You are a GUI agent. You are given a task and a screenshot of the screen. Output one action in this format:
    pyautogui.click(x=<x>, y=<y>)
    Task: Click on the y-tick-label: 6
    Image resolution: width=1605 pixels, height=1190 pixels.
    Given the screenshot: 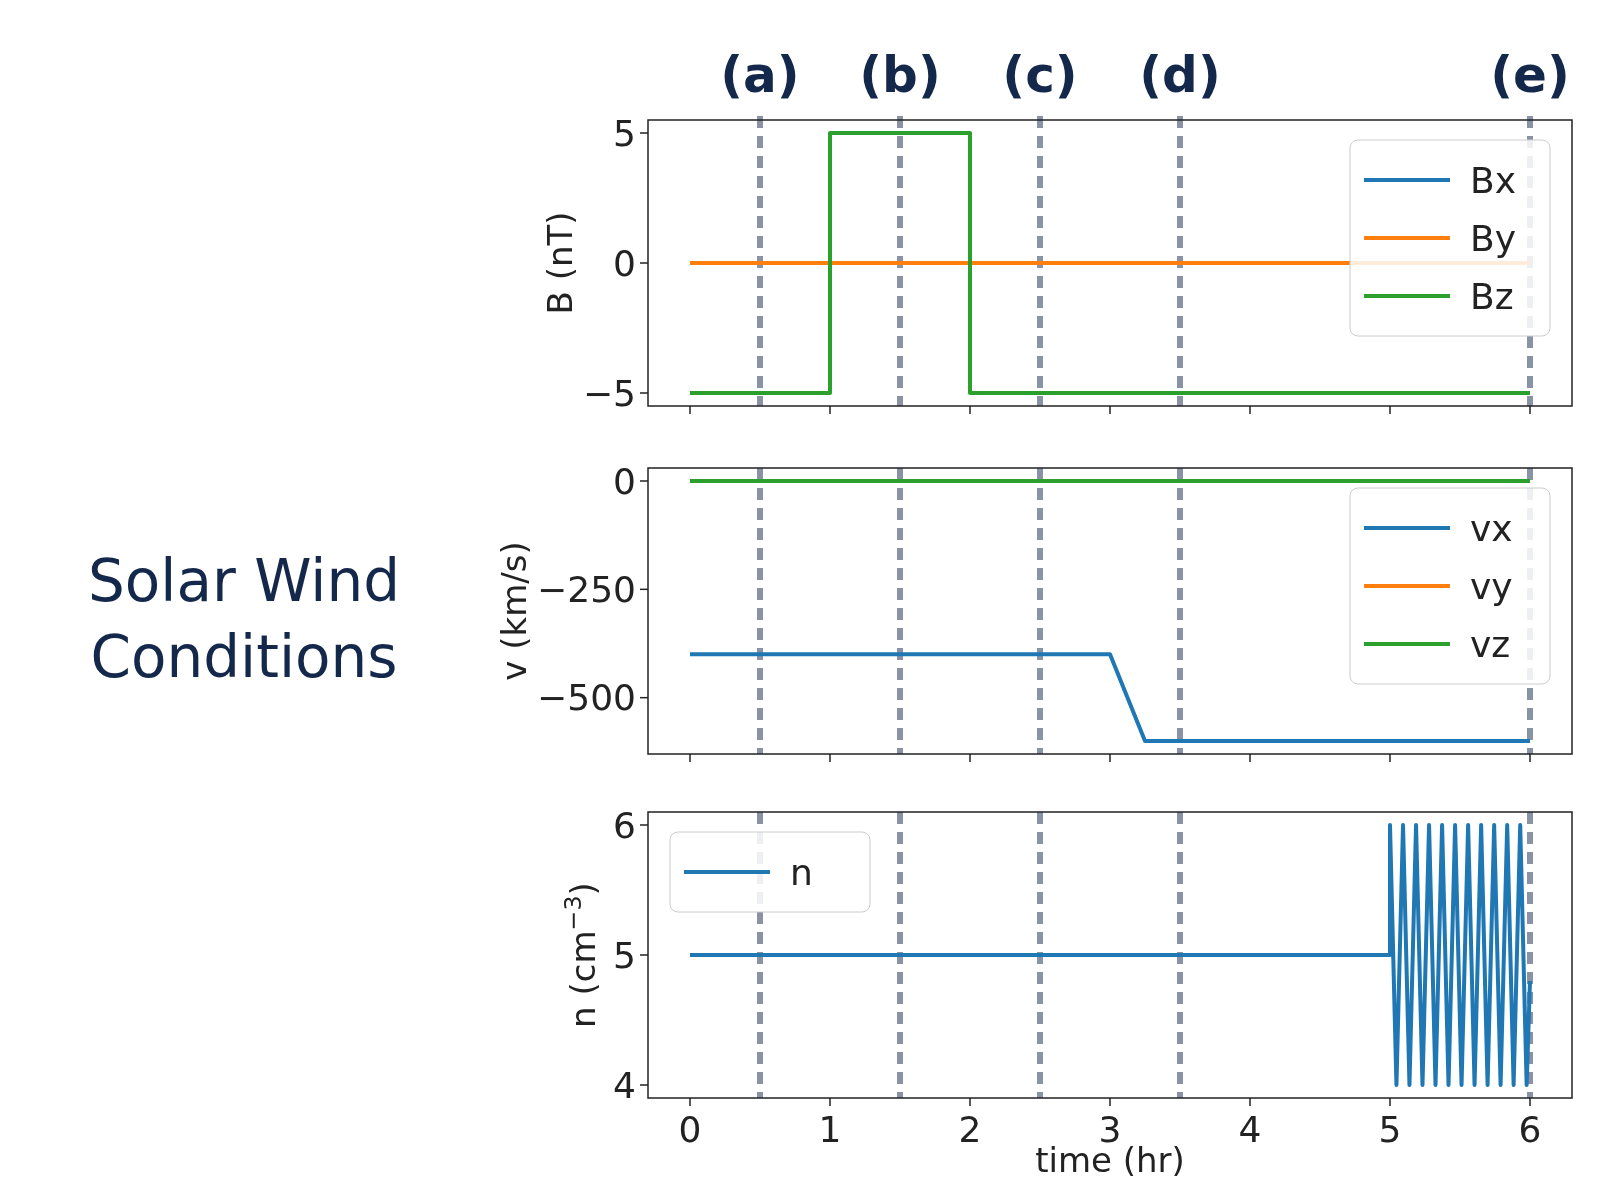 What is the action you would take?
    pyautogui.click(x=624, y=825)
    